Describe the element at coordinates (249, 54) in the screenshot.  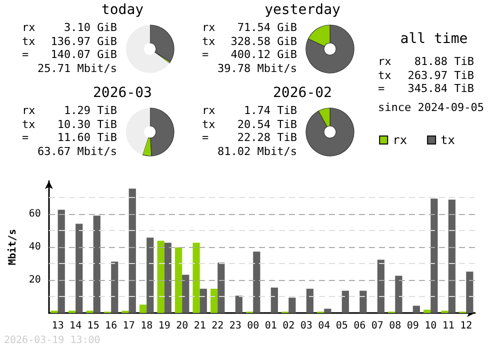
I see `text: = 400.12 GiB` at that location.